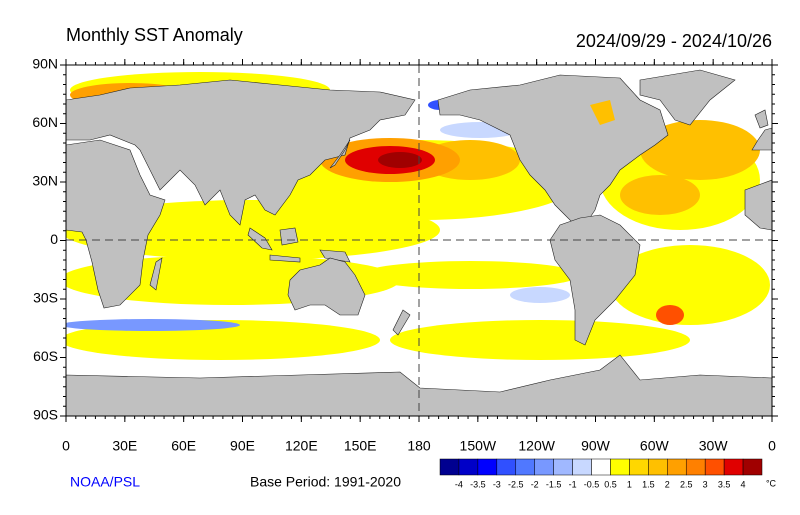  What do you see at coordinates (610, 484) in the screenshot?
I see `colorbar-label: 0.5` at bounding box center [610, 484].